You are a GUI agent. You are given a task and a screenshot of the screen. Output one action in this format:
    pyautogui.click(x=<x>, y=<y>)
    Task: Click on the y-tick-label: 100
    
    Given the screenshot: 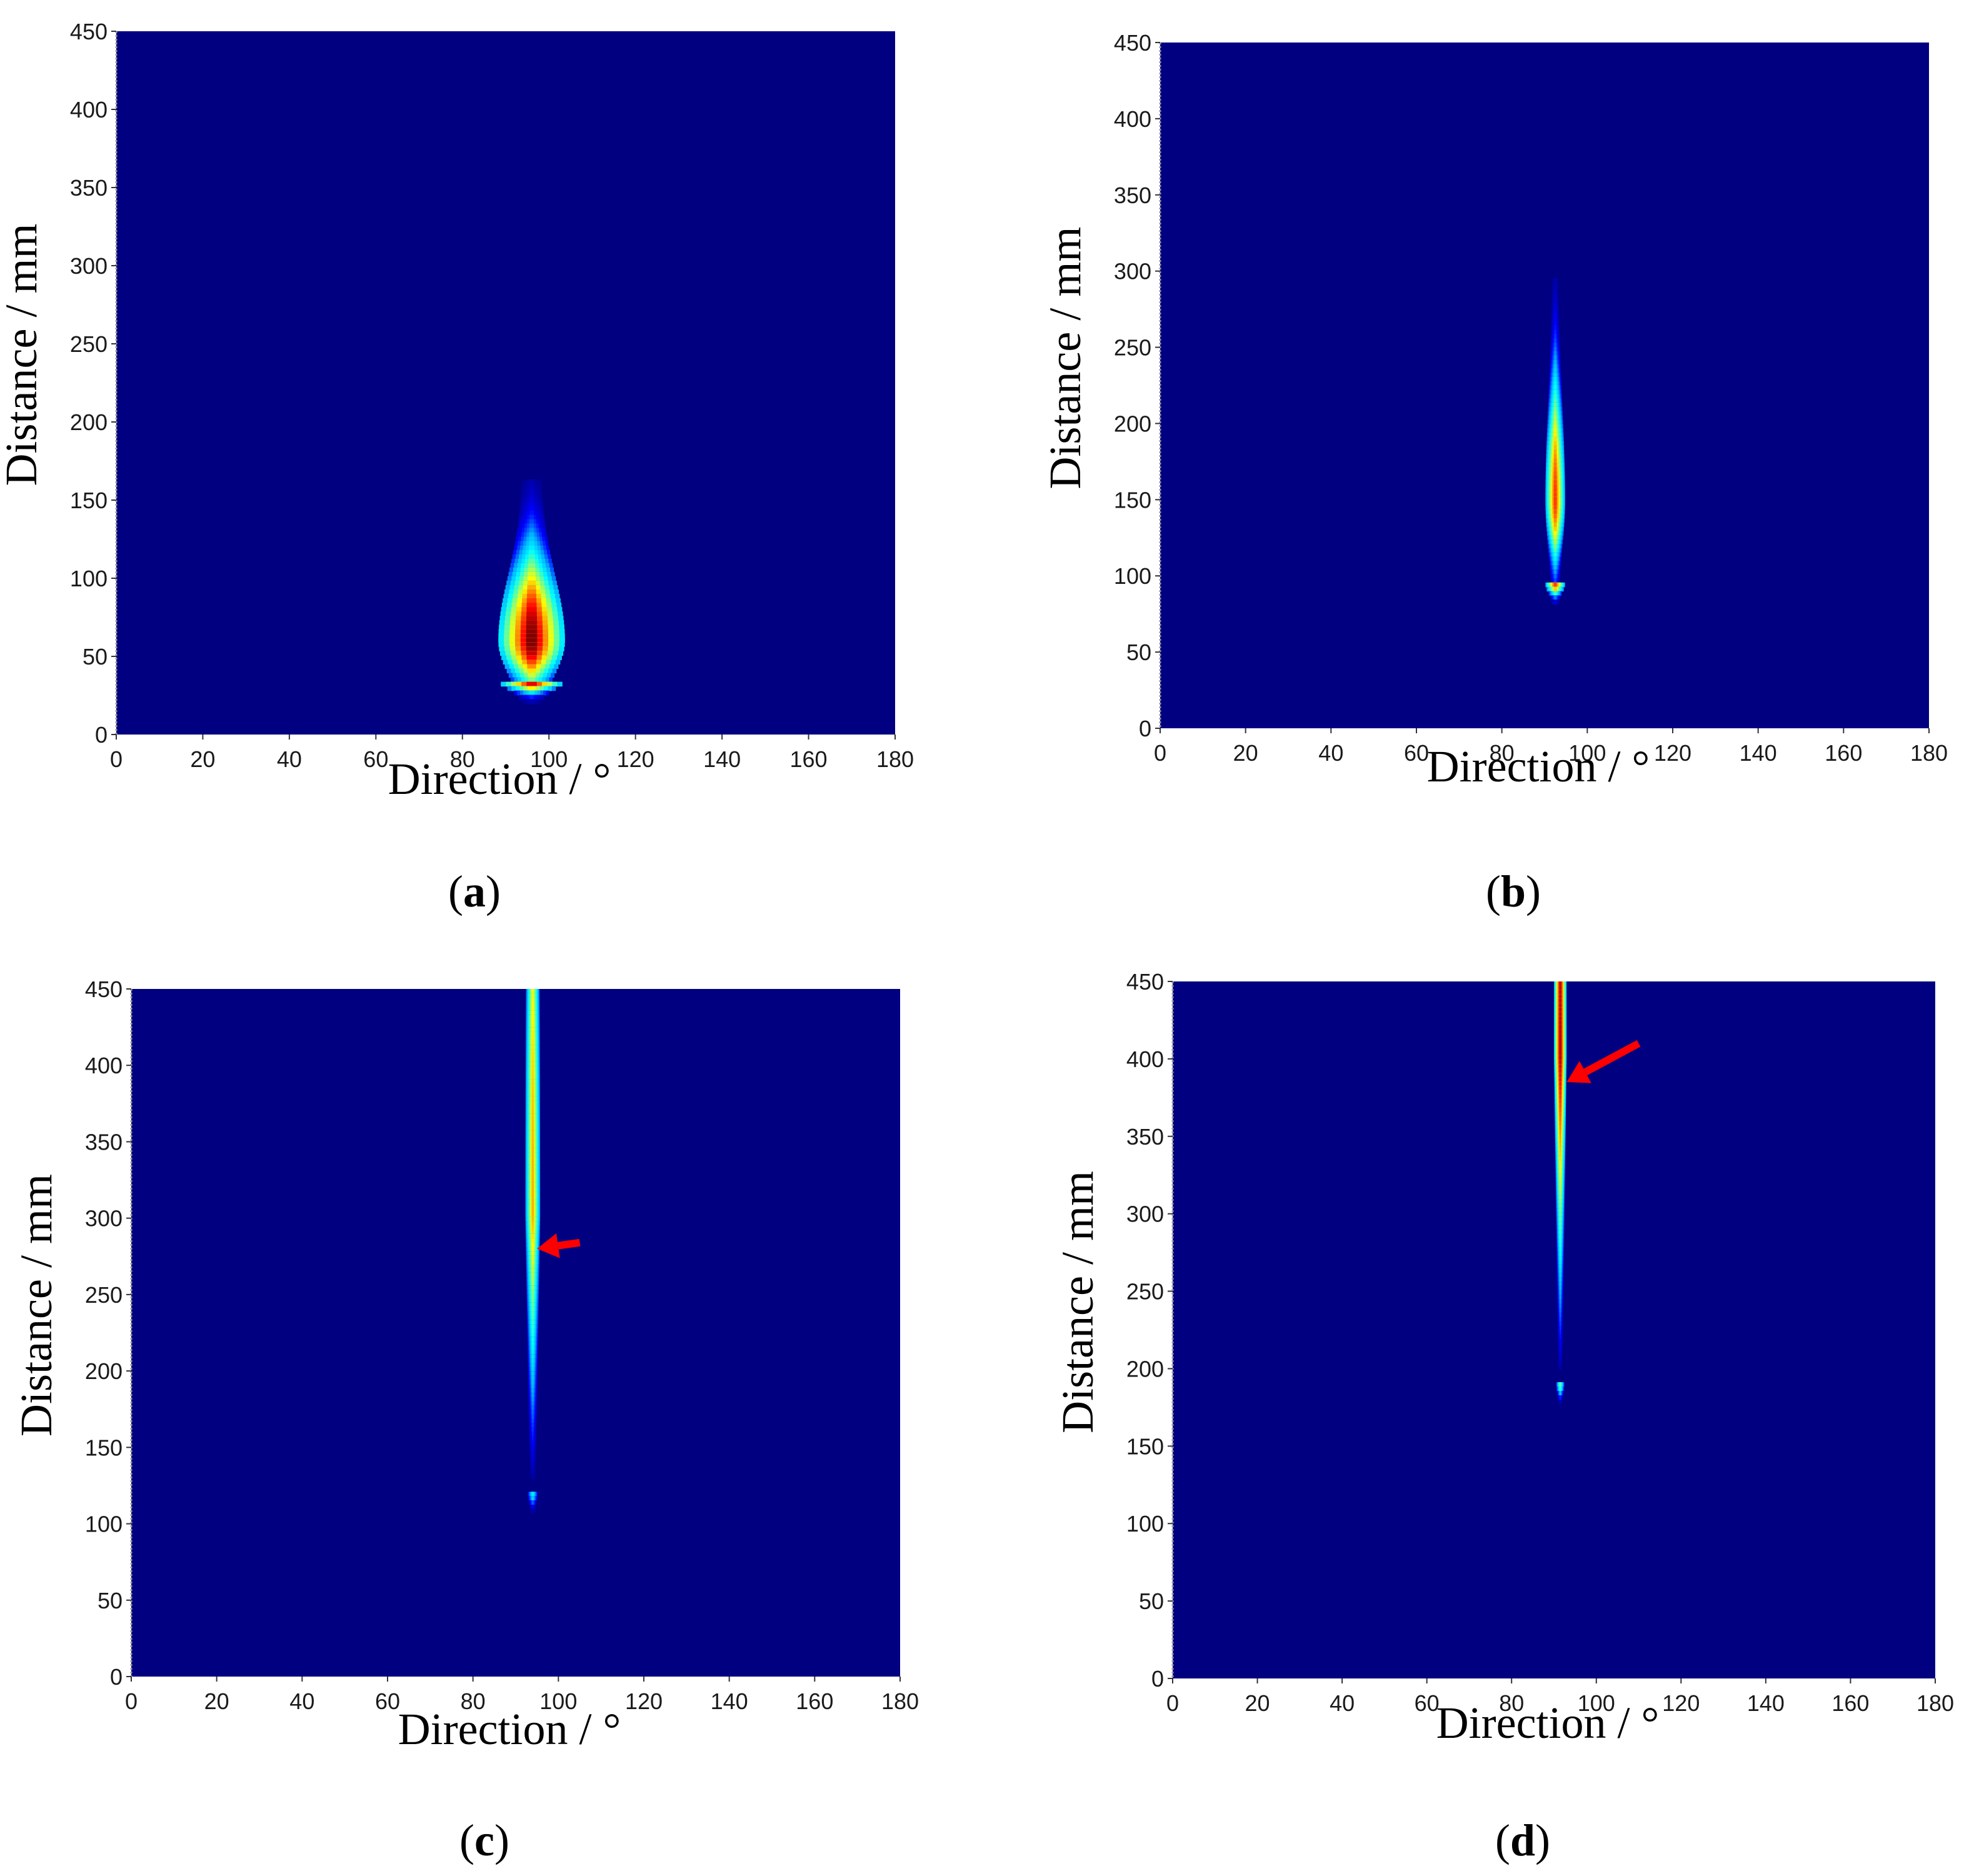 What is the action you would take?
    pyautogui.click(x=1133, y=576)
    